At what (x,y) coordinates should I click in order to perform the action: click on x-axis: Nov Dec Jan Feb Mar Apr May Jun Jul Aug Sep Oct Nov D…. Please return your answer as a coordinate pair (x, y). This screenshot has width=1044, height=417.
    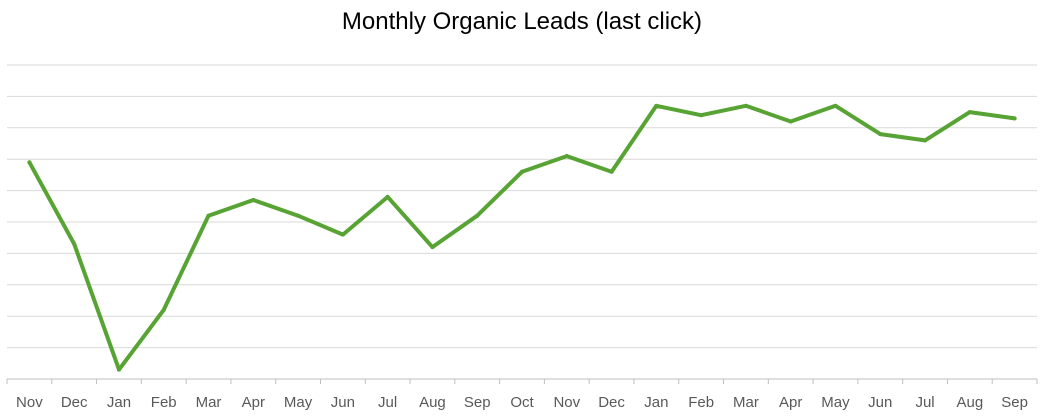
    Looking at the image, I should click on (522, 394).